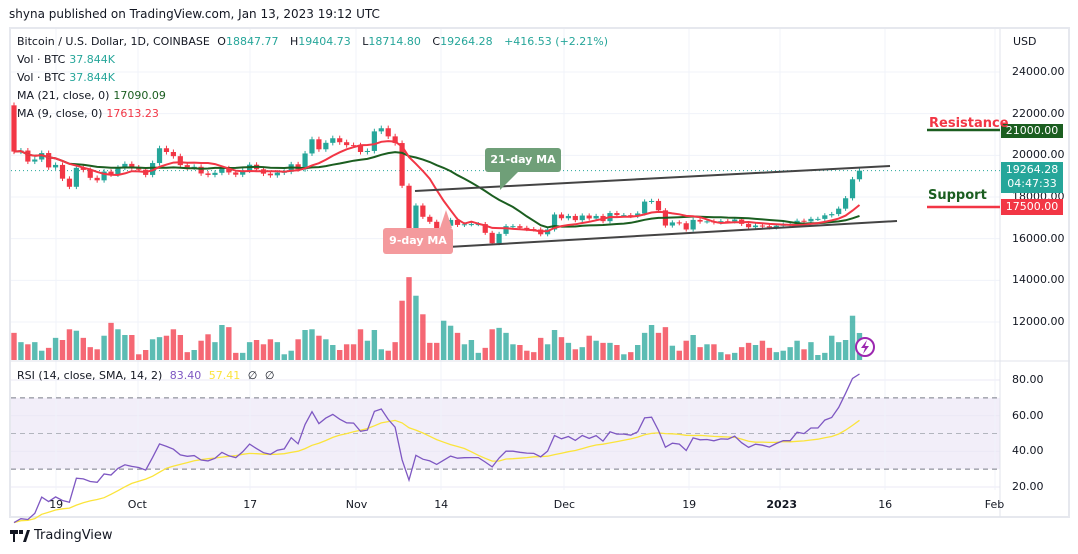 This screenshot has width=1078, height=554. What do you see at coordinates (1038, 113) in the screenshot?
I see `price-axis-label: 22000.00` at bounding box center [1038, 113].